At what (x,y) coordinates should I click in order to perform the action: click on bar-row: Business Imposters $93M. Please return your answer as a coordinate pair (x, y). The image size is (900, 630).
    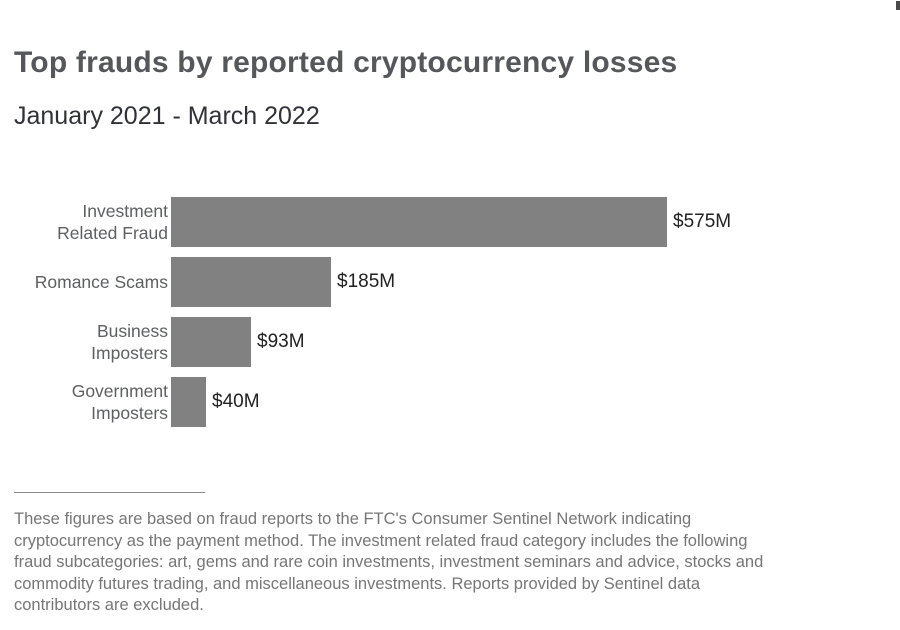
    Looking at the image, I should click on (365, 342).